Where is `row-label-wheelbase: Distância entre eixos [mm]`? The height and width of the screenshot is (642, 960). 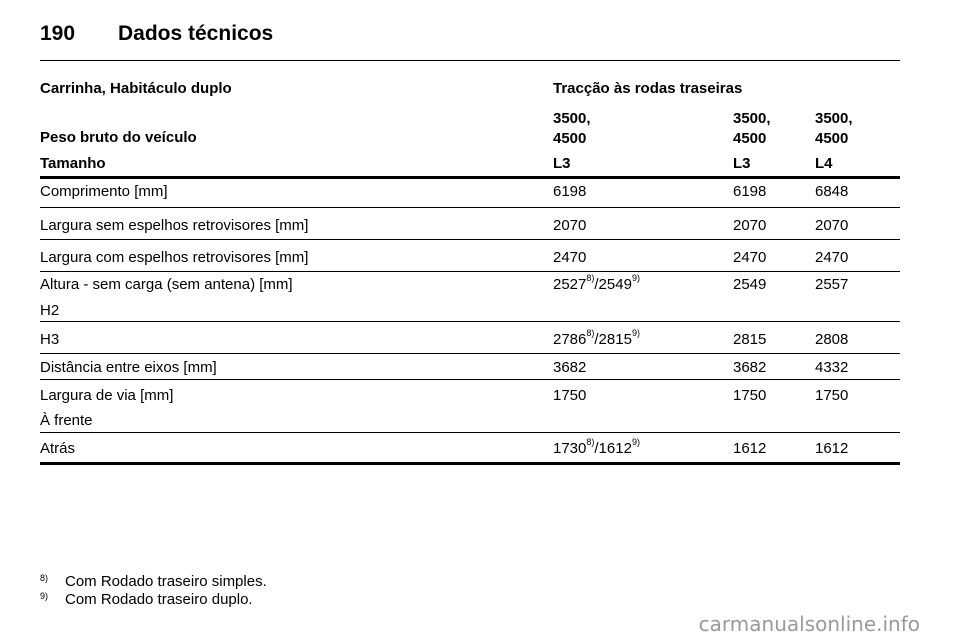
row-label-wheelbase: Distância entre eixos [mm] is located at coordinates (128, 367).